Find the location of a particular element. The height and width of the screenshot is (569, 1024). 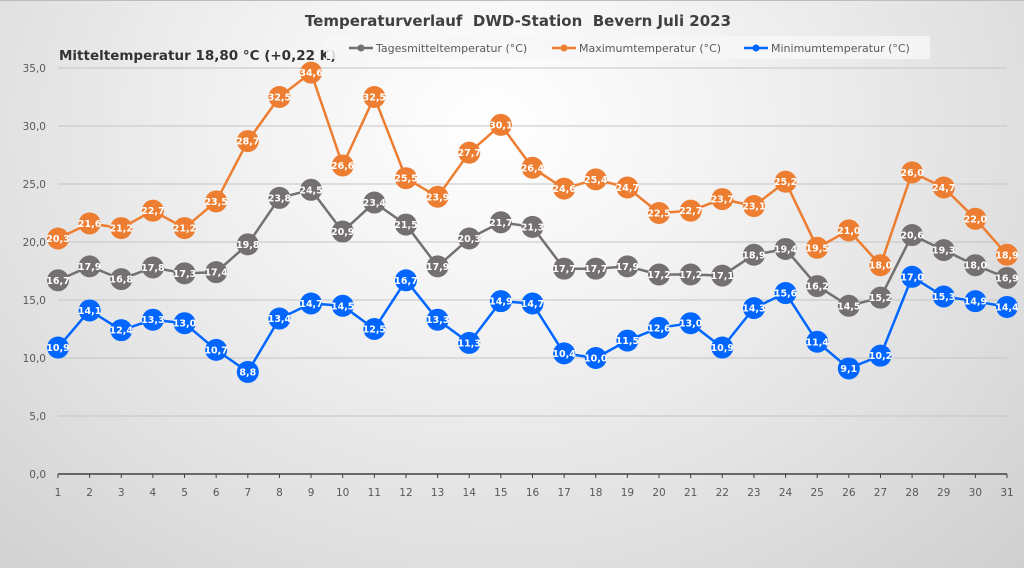

x-tick-label: 25 is located at coordinates (817, 493).